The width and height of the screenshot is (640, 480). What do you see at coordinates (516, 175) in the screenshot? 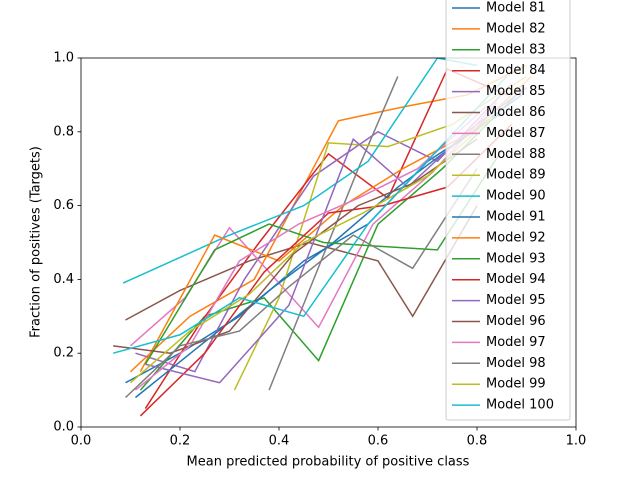
I see `legend-label: Model 89` at bounding box center [516, 175].